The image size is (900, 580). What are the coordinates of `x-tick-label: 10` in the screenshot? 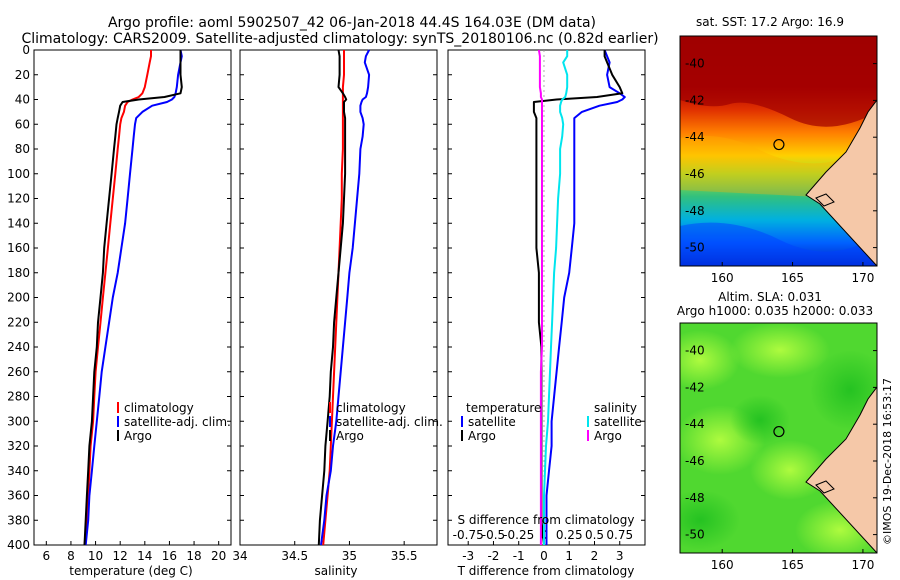 It's located at (95, 556).